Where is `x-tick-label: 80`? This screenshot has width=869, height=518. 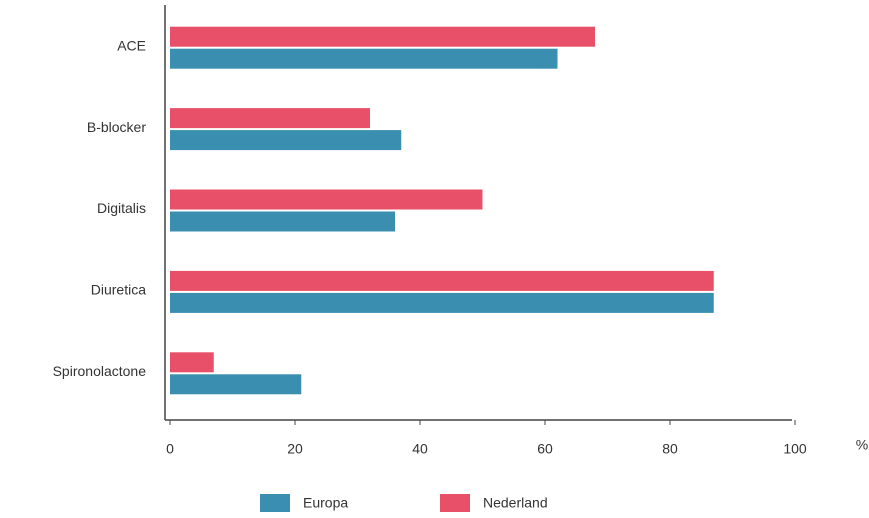 x-tick-label: 80 is located at coordinates (670, 449).